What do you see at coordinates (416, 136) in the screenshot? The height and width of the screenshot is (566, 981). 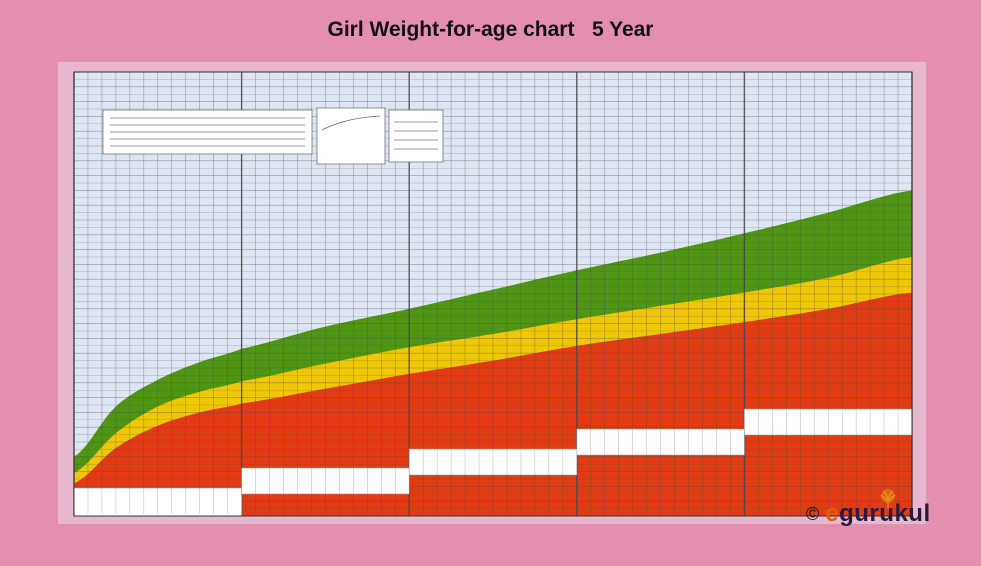 I see `key-panel` at bounding box center [416, 136].